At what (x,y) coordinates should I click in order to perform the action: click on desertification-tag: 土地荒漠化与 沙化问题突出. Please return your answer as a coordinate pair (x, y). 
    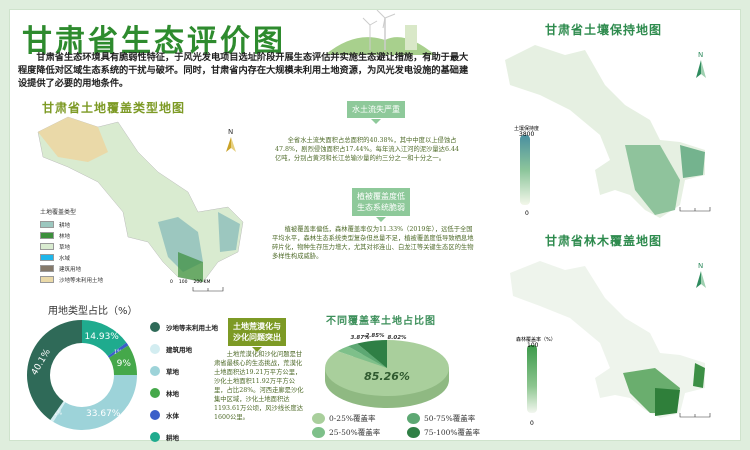
    Looking at the image, I should click on (257, 335).